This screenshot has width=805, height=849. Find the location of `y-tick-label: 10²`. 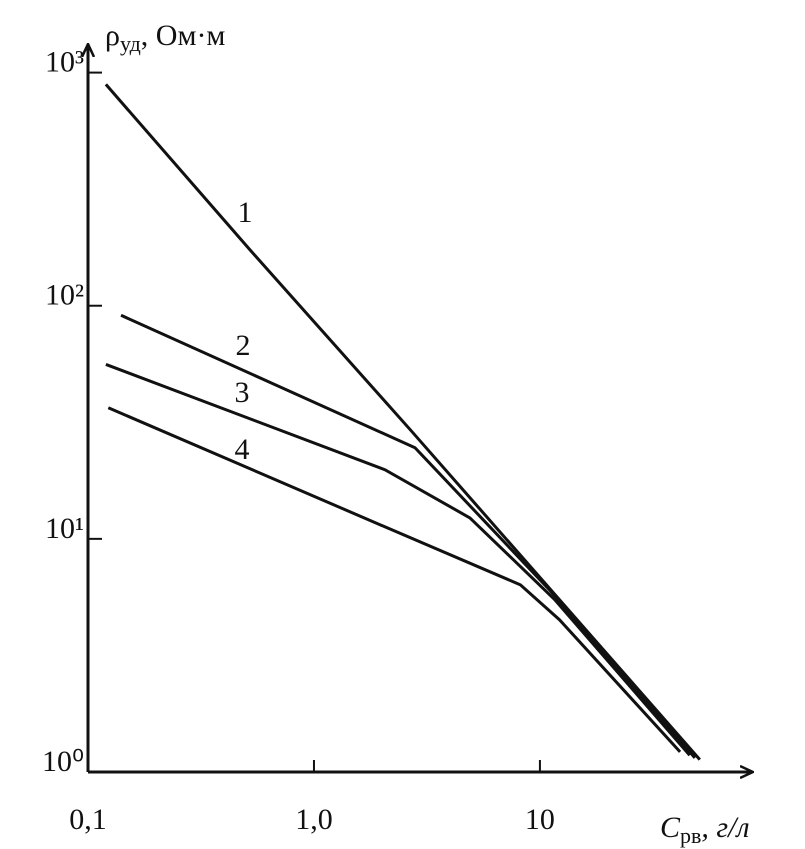

y-tick-label: 10² is located at coordinates (64, 295).